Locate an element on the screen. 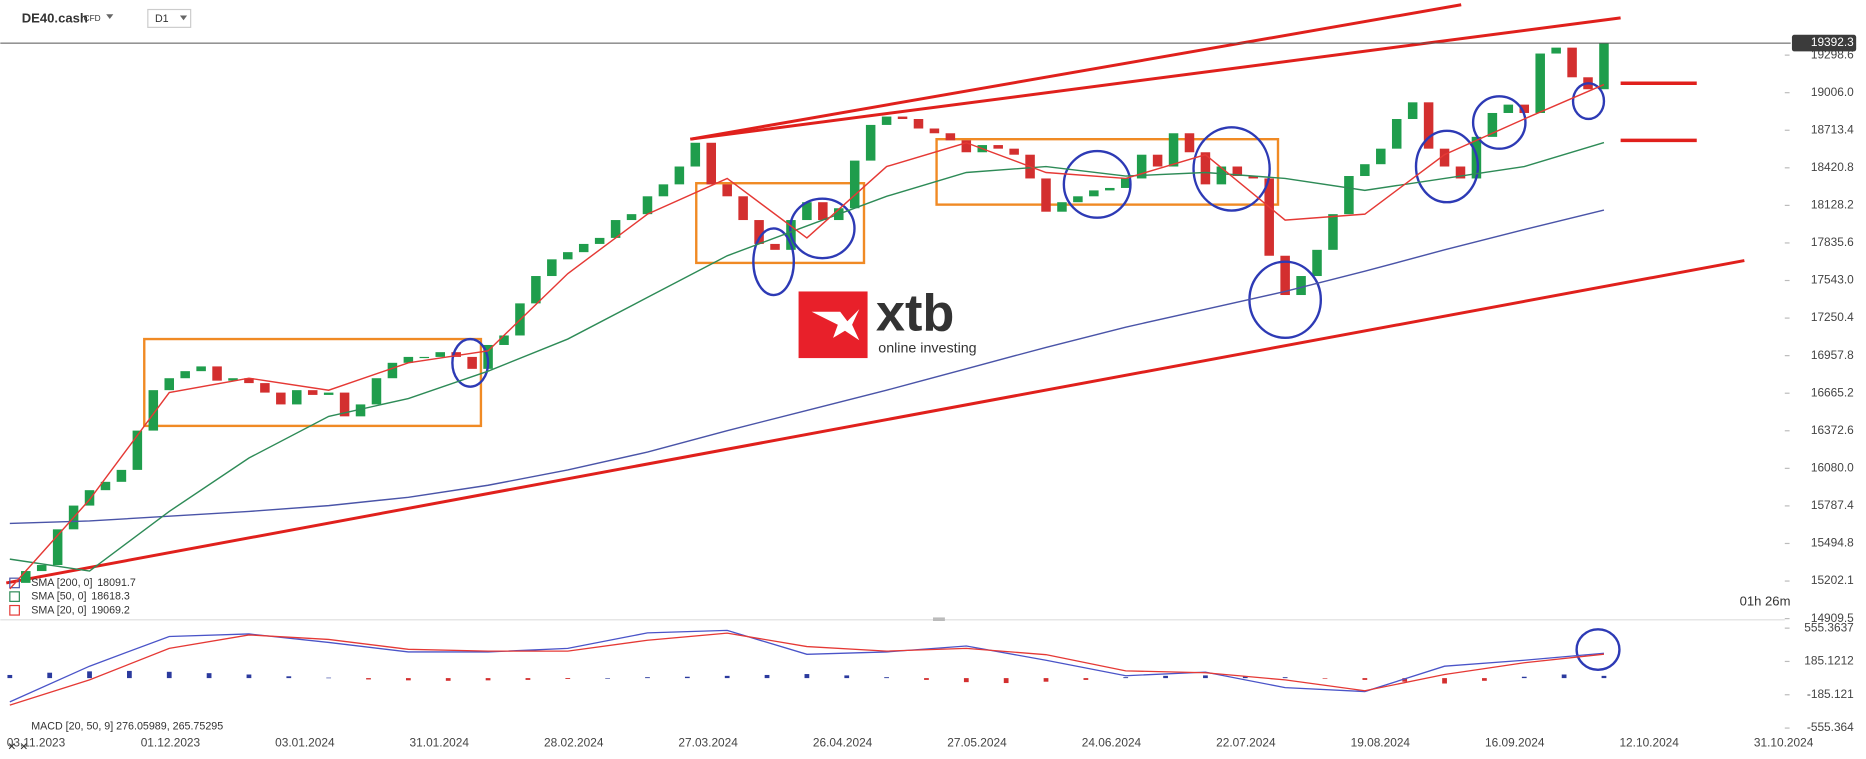  y-tick-label: 15202.1 is located at coordinates (1832, 580).